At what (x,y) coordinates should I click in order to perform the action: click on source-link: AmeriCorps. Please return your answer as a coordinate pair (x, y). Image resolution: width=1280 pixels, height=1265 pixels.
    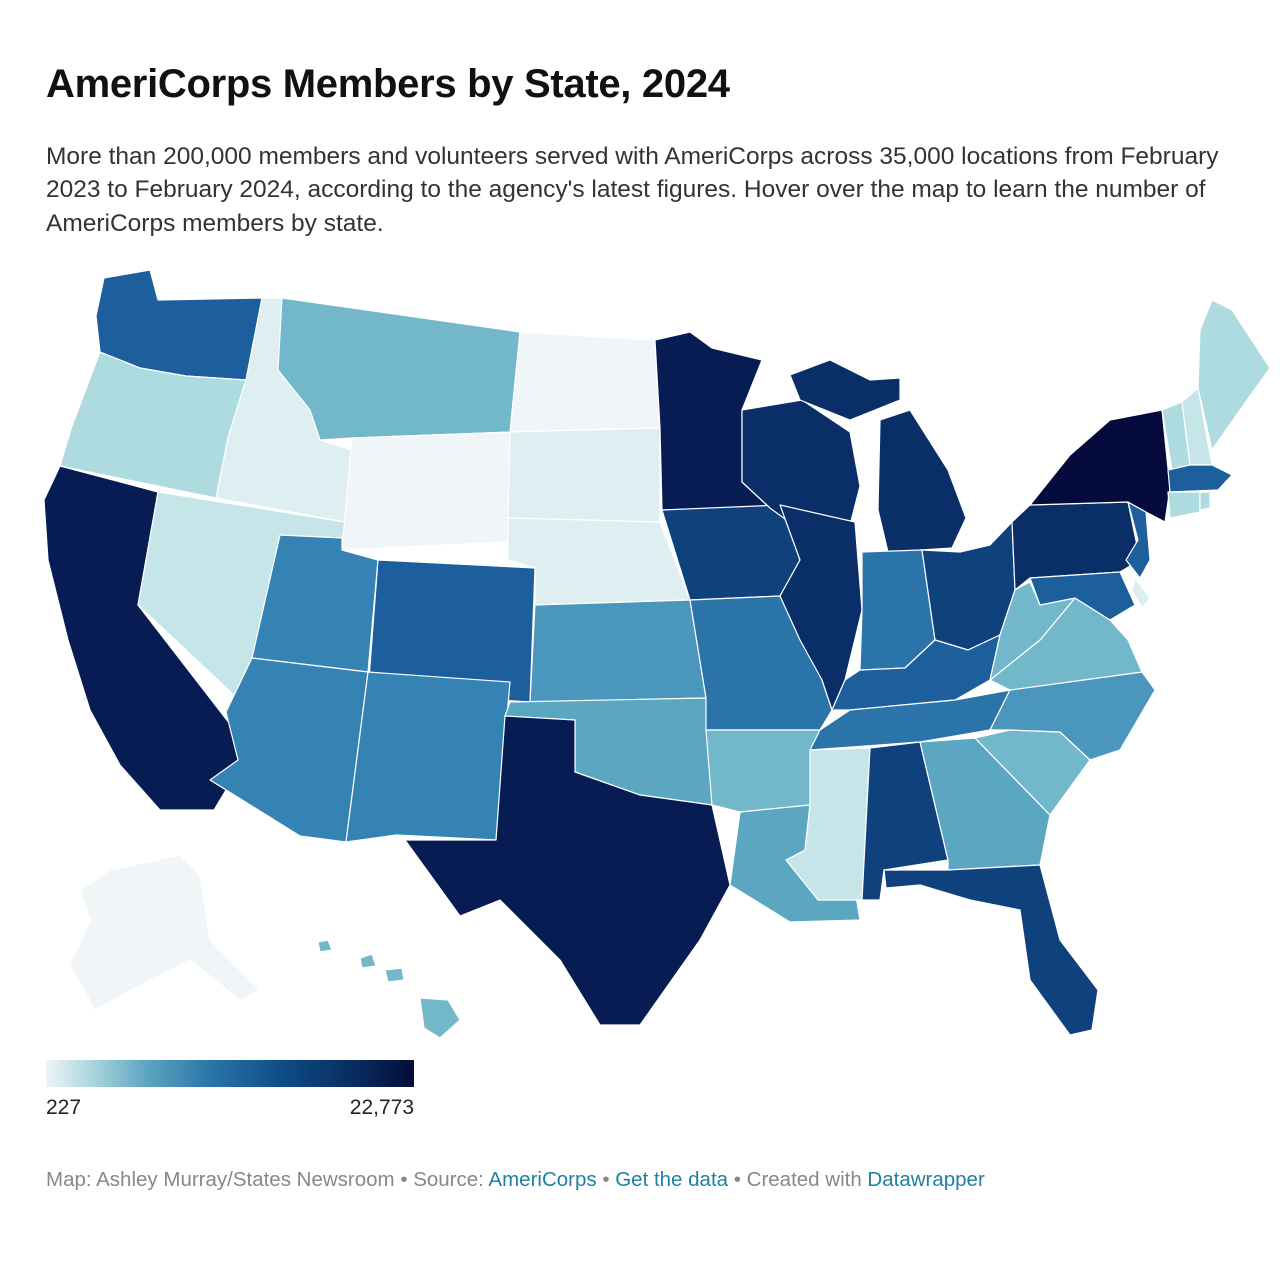
    Looking at the image, I should click on (542, 1179).